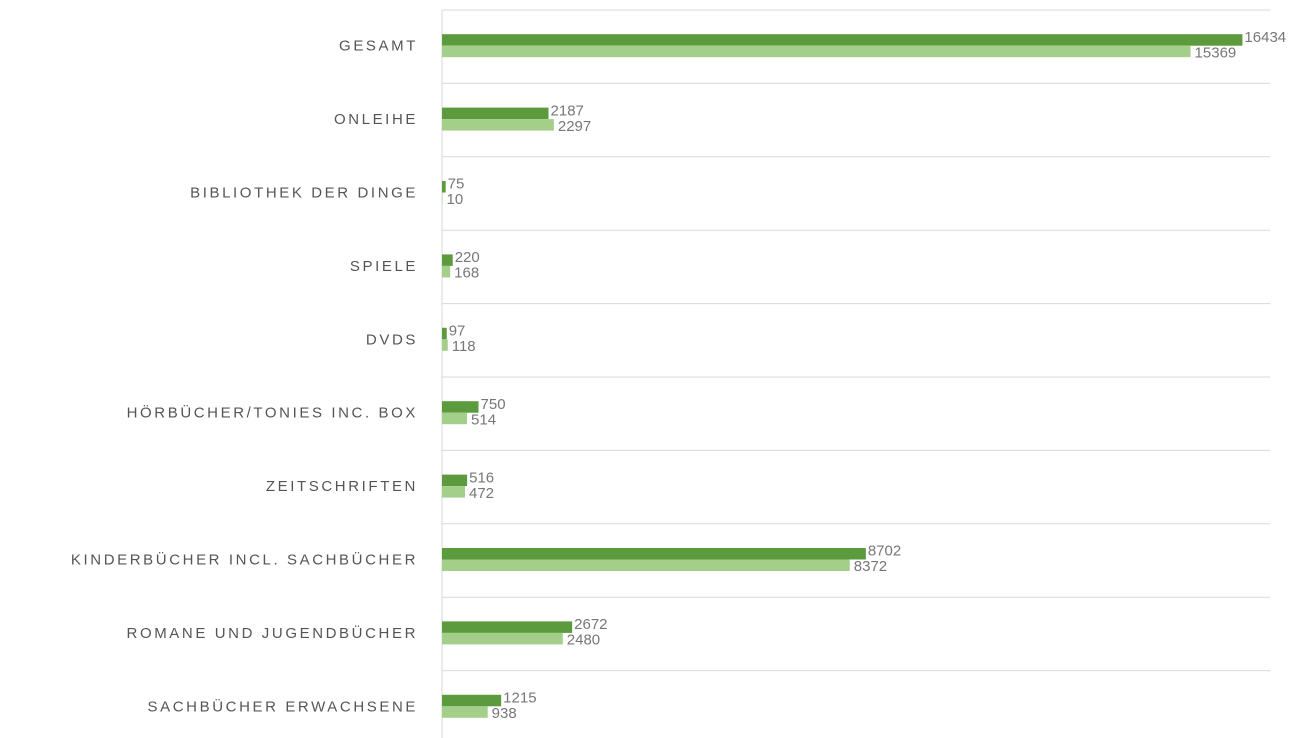 This screenshot has height=738, width=1304. Describe the element at coordinates (454, 199) in the screenshot. I see `value-label: 10` at that location.